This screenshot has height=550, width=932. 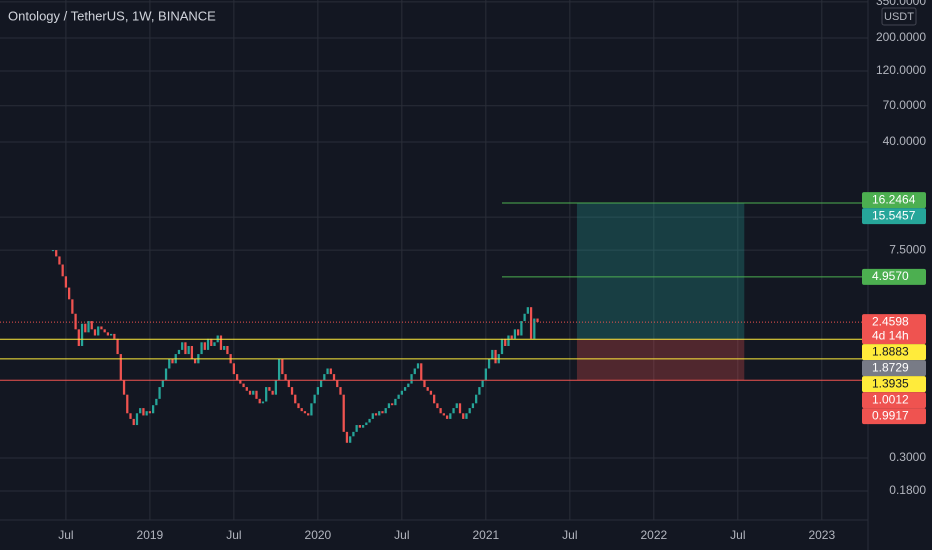 What do you see at coordinates (890, 321) in the screenshot?
I see `price-label: 2.4598` at bounding box center [890, 321].